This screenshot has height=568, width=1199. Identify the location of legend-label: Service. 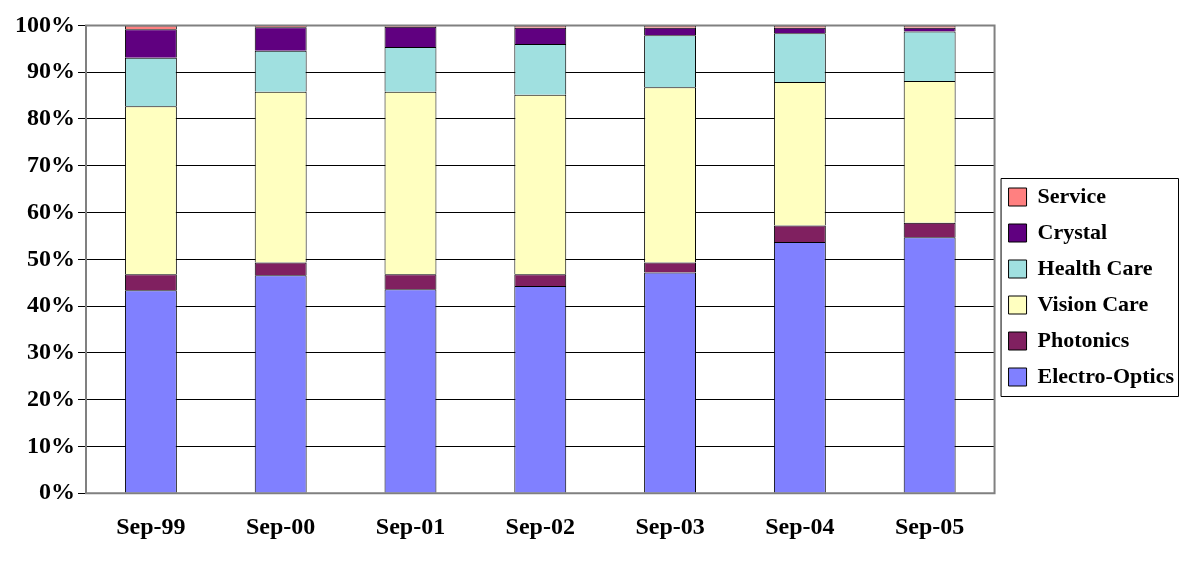
(1072, 195).